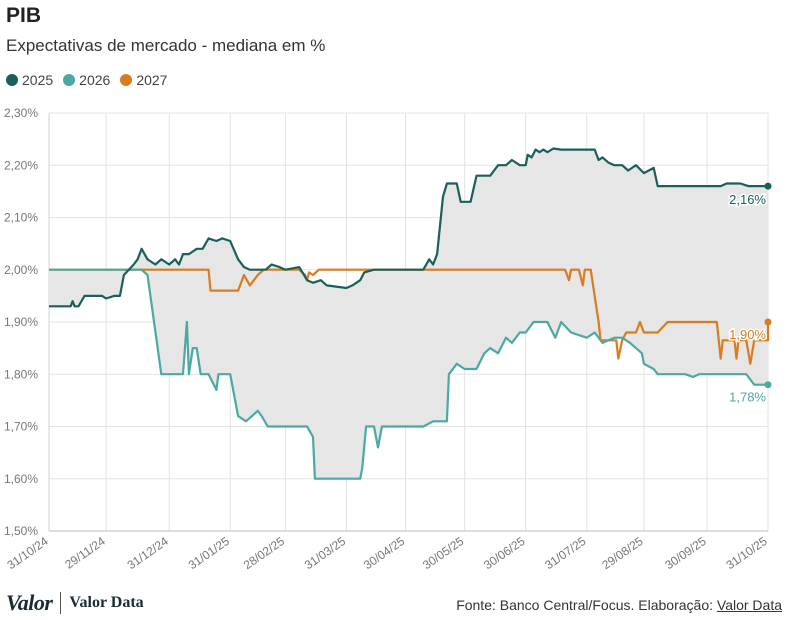 The image size is (790, 620). I want to click on y-tick-label: 2,10%, so click(21, 218).